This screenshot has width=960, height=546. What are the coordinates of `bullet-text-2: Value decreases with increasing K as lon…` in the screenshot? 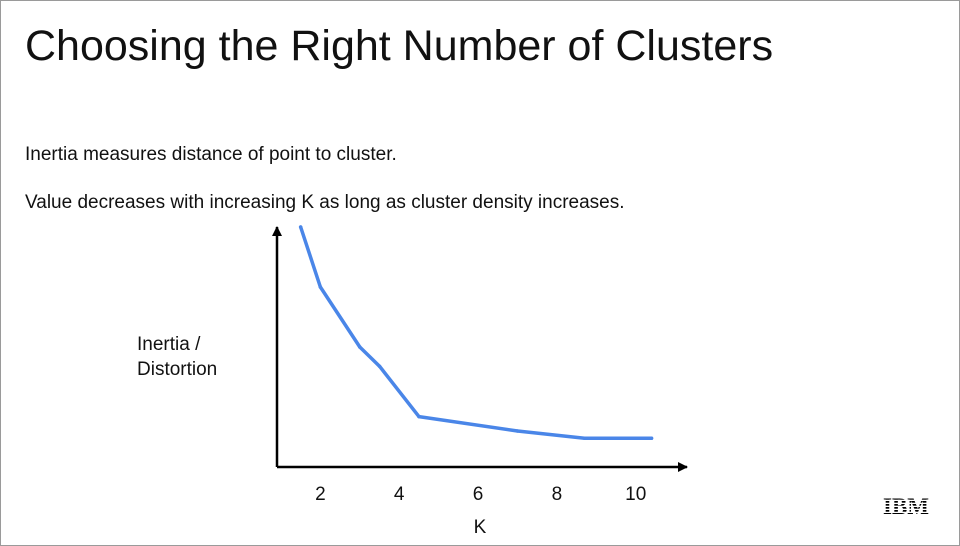 It's located at (325, 202).